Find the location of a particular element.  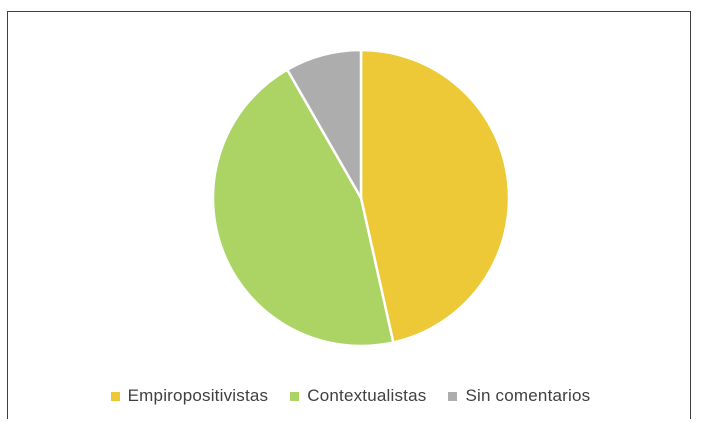

legend-swatch-contextualistas is located at coordinates (295, 396).